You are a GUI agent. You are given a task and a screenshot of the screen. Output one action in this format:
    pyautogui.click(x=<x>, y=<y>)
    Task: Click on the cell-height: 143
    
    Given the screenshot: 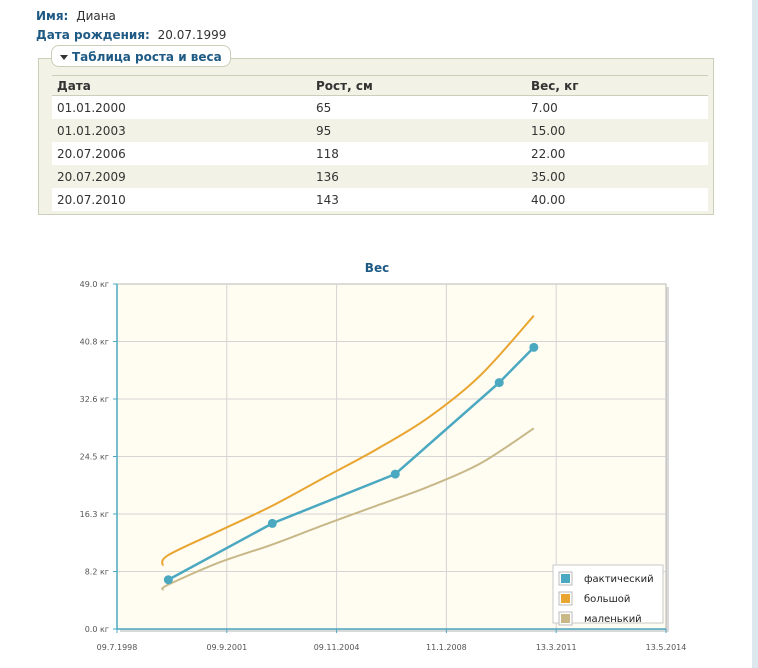 What is the action you would take?
    pyautogui.click(x=418, y=199)
    